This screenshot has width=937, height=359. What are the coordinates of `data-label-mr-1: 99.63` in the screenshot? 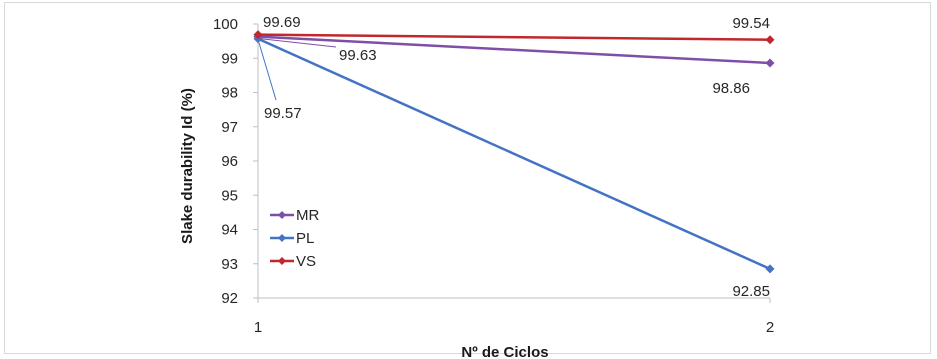 It's located at (358, 55).